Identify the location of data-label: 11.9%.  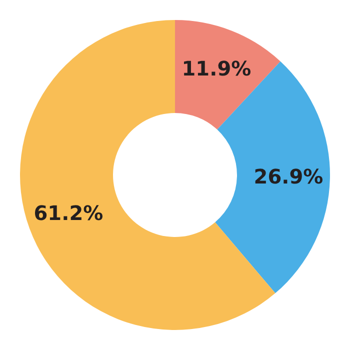
(217, 68).